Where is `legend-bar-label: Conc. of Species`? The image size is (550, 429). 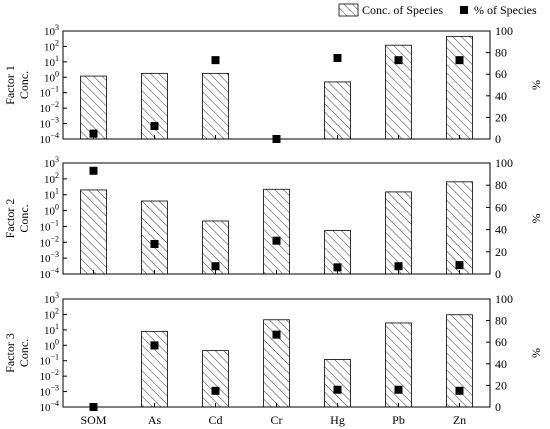 legend-bar-label: Conc. of Species is located at coordinates (402, 10).